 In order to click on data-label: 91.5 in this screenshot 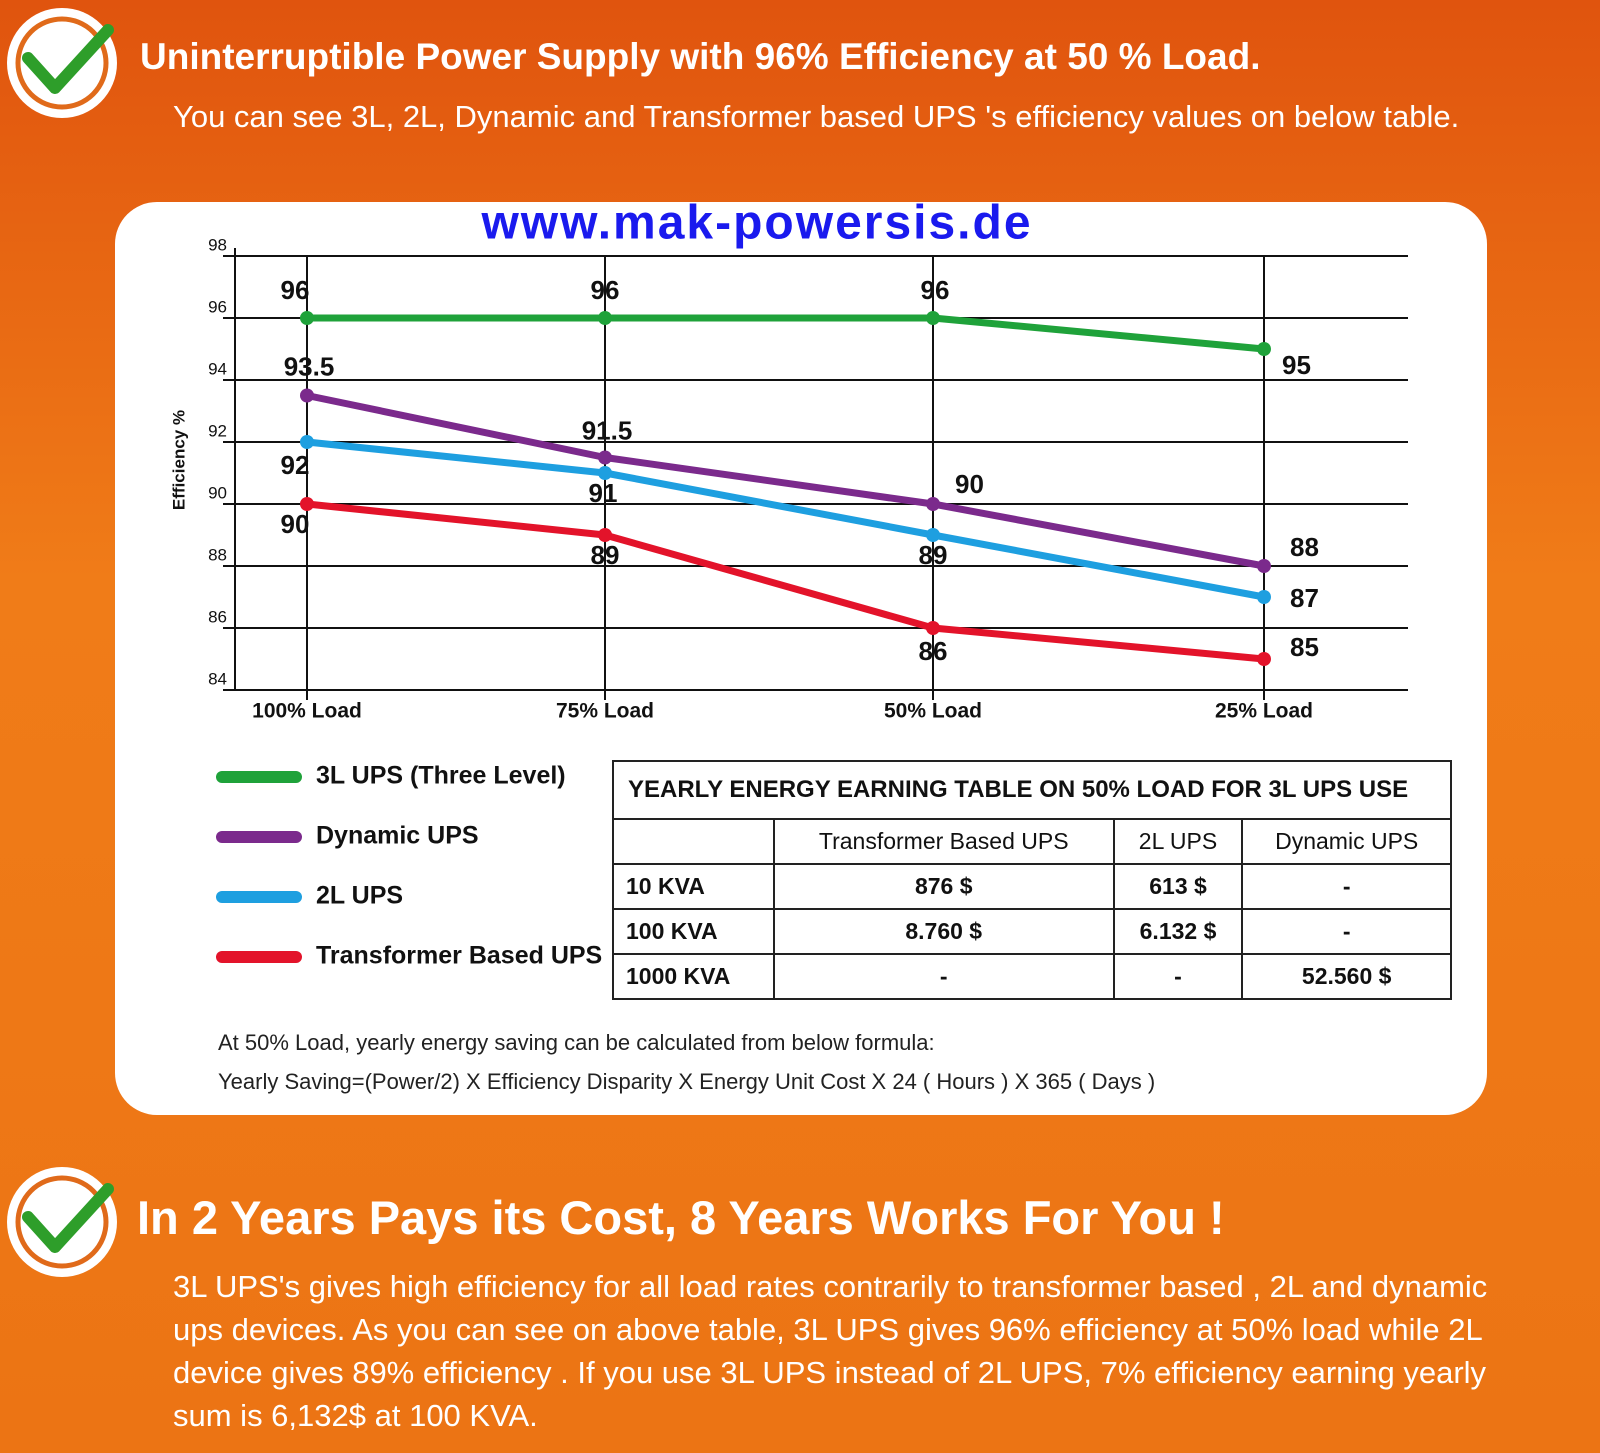, I will do `click(607, 430)`.